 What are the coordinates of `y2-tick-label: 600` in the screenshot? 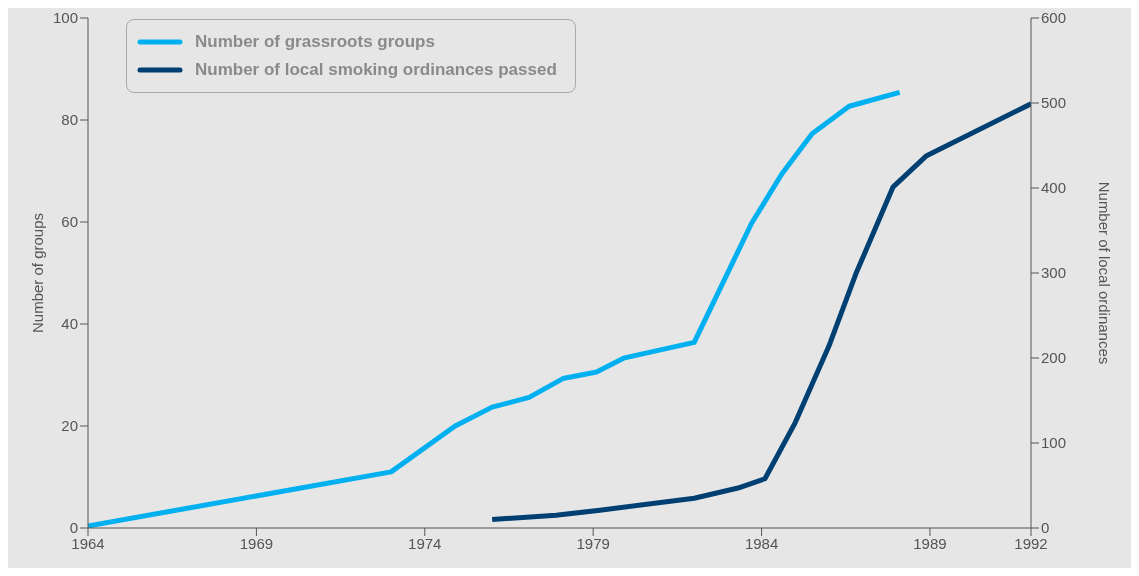 It's located at (1054, 18).